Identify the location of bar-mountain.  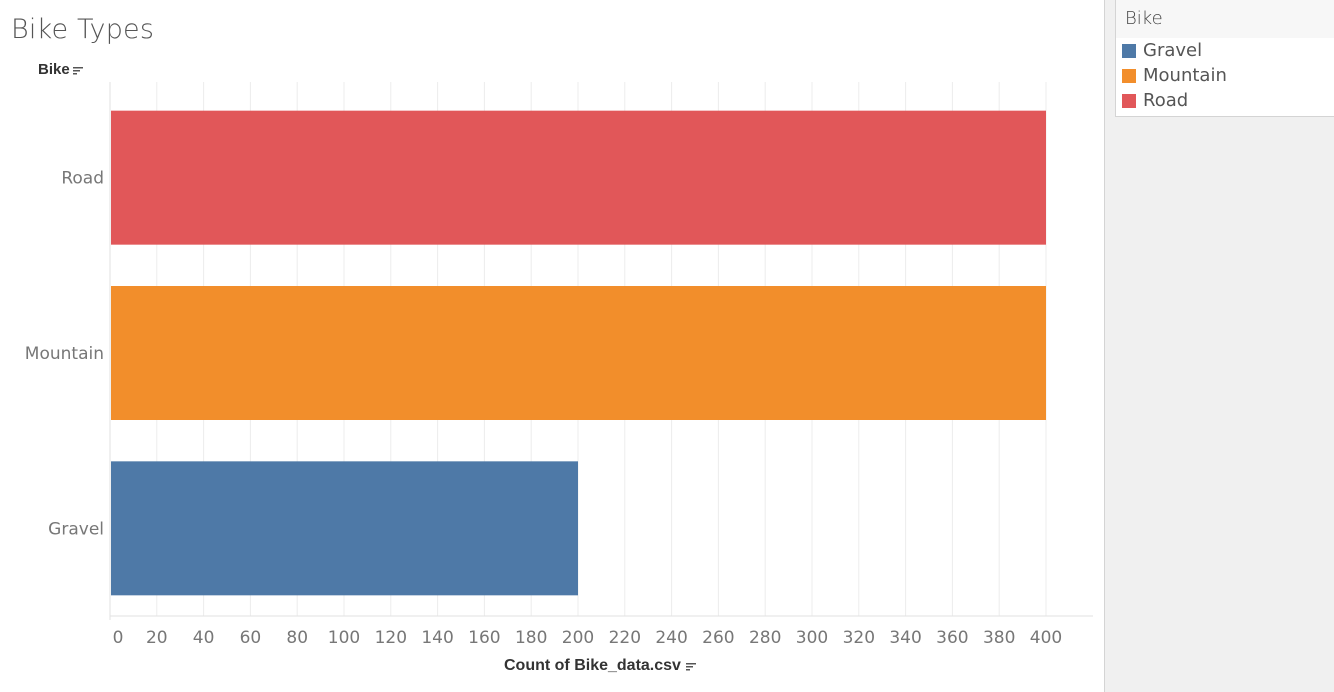
(578, 353).